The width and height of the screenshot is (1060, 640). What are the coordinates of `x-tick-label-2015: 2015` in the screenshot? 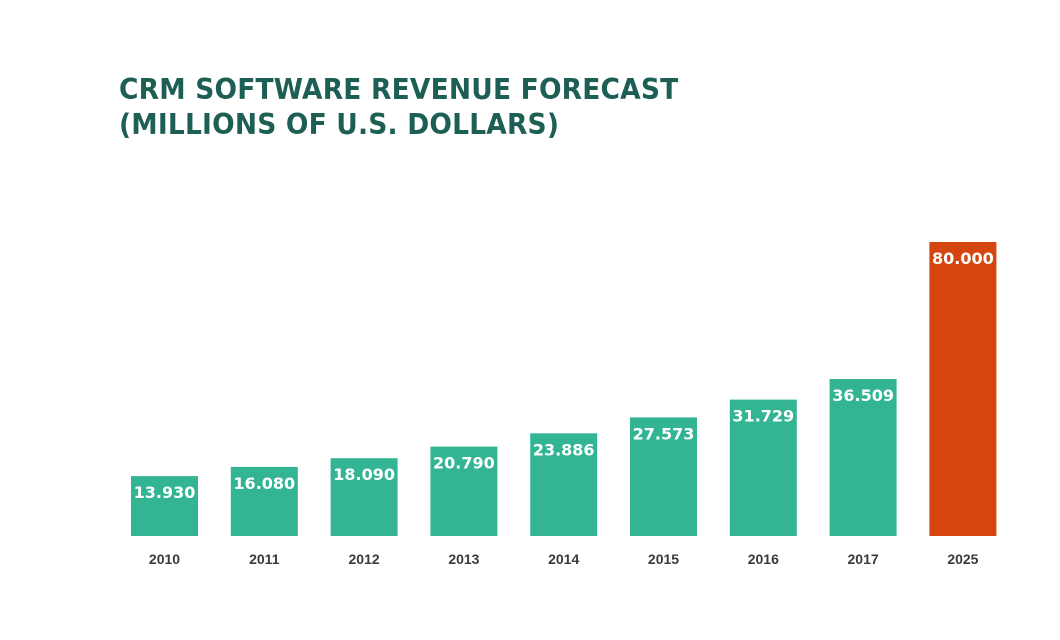 It's located at (663, 559).